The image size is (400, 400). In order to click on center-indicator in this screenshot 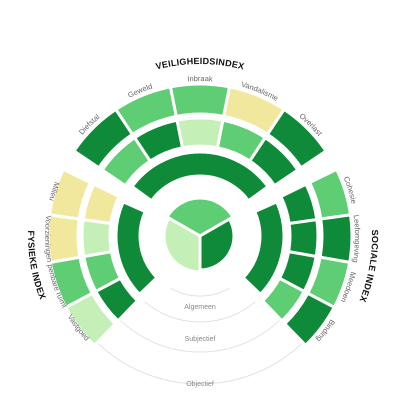, I will do `click(199, 235)`.